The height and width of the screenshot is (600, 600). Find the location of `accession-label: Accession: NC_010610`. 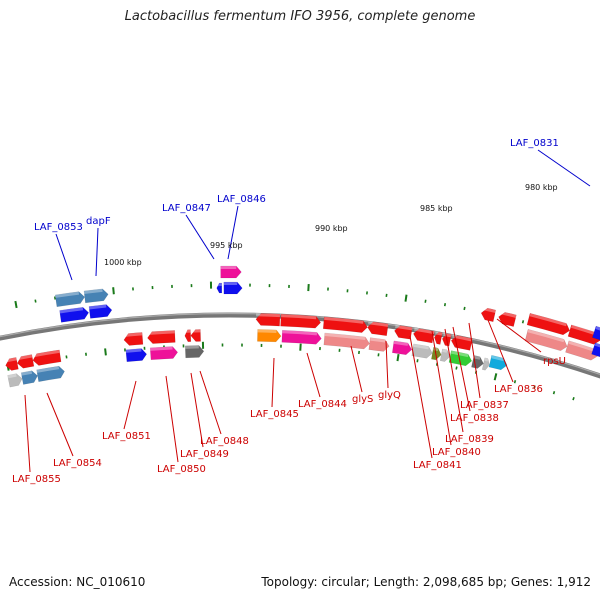

accession-label: Accession: NC_010610 is located at coordinates (77, 582).